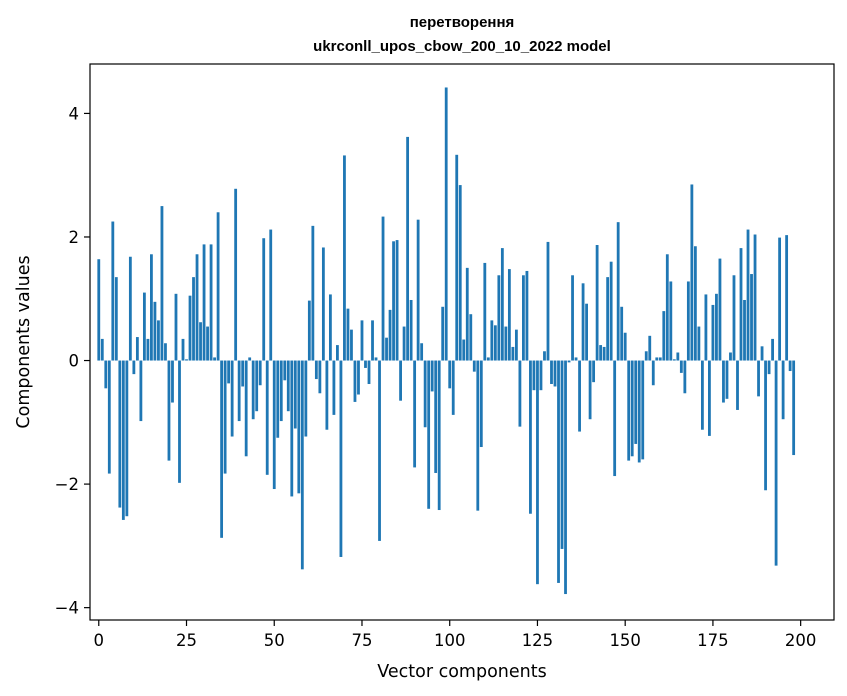 This screenshot has width=847, height=696. I want to click on y-axis-ticks: −4 −2 0 2 4, so click(72, 361).